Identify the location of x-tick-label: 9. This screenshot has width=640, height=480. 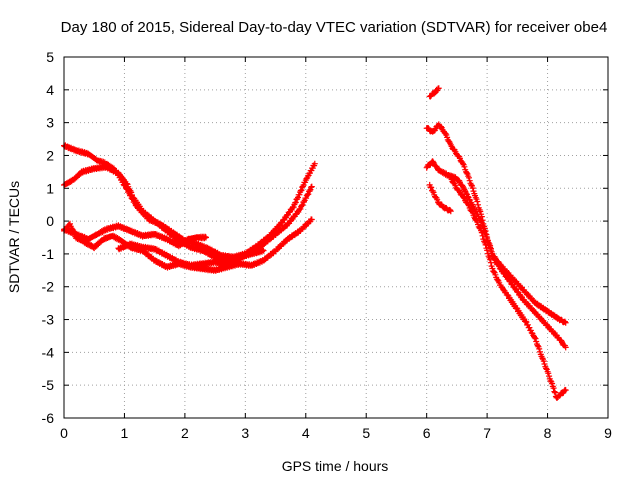
(608, 433).